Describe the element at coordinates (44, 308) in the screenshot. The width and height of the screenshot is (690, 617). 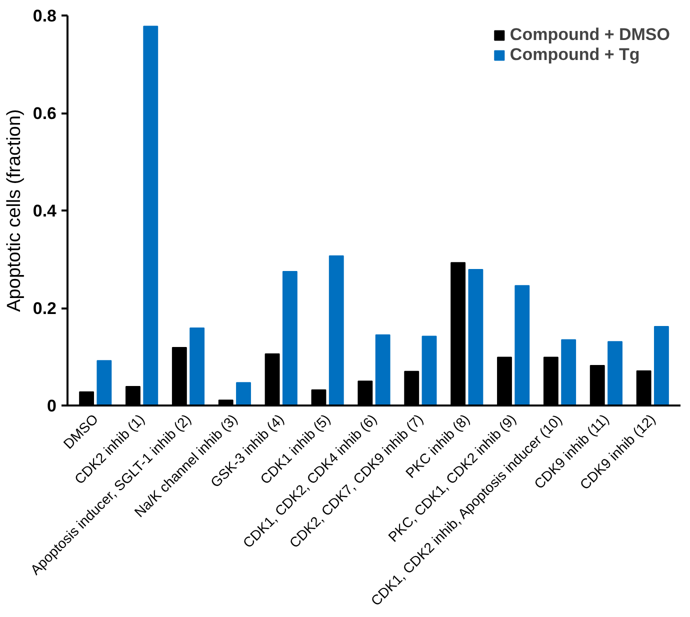
I see `y-tick-label: 0.2` at that location.